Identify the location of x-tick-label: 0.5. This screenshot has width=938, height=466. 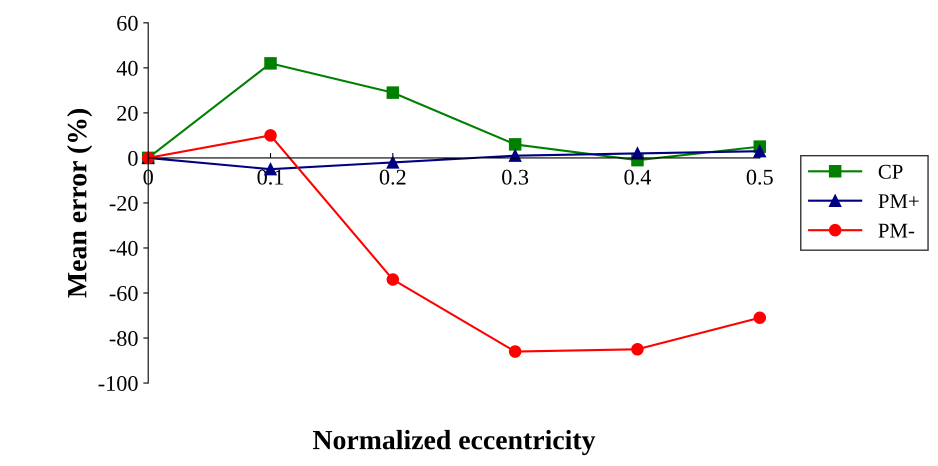
(759, 177).